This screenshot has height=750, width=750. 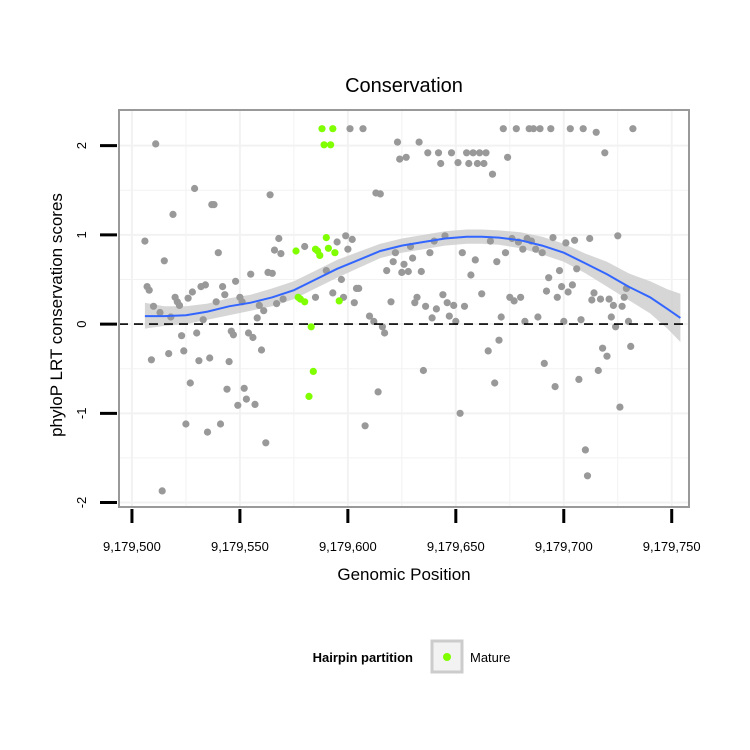 What do you see at coordinates (564, 546) in the screenshot?
I see `x-tick-label: 9,179,700` at bounding box center [564, 546].